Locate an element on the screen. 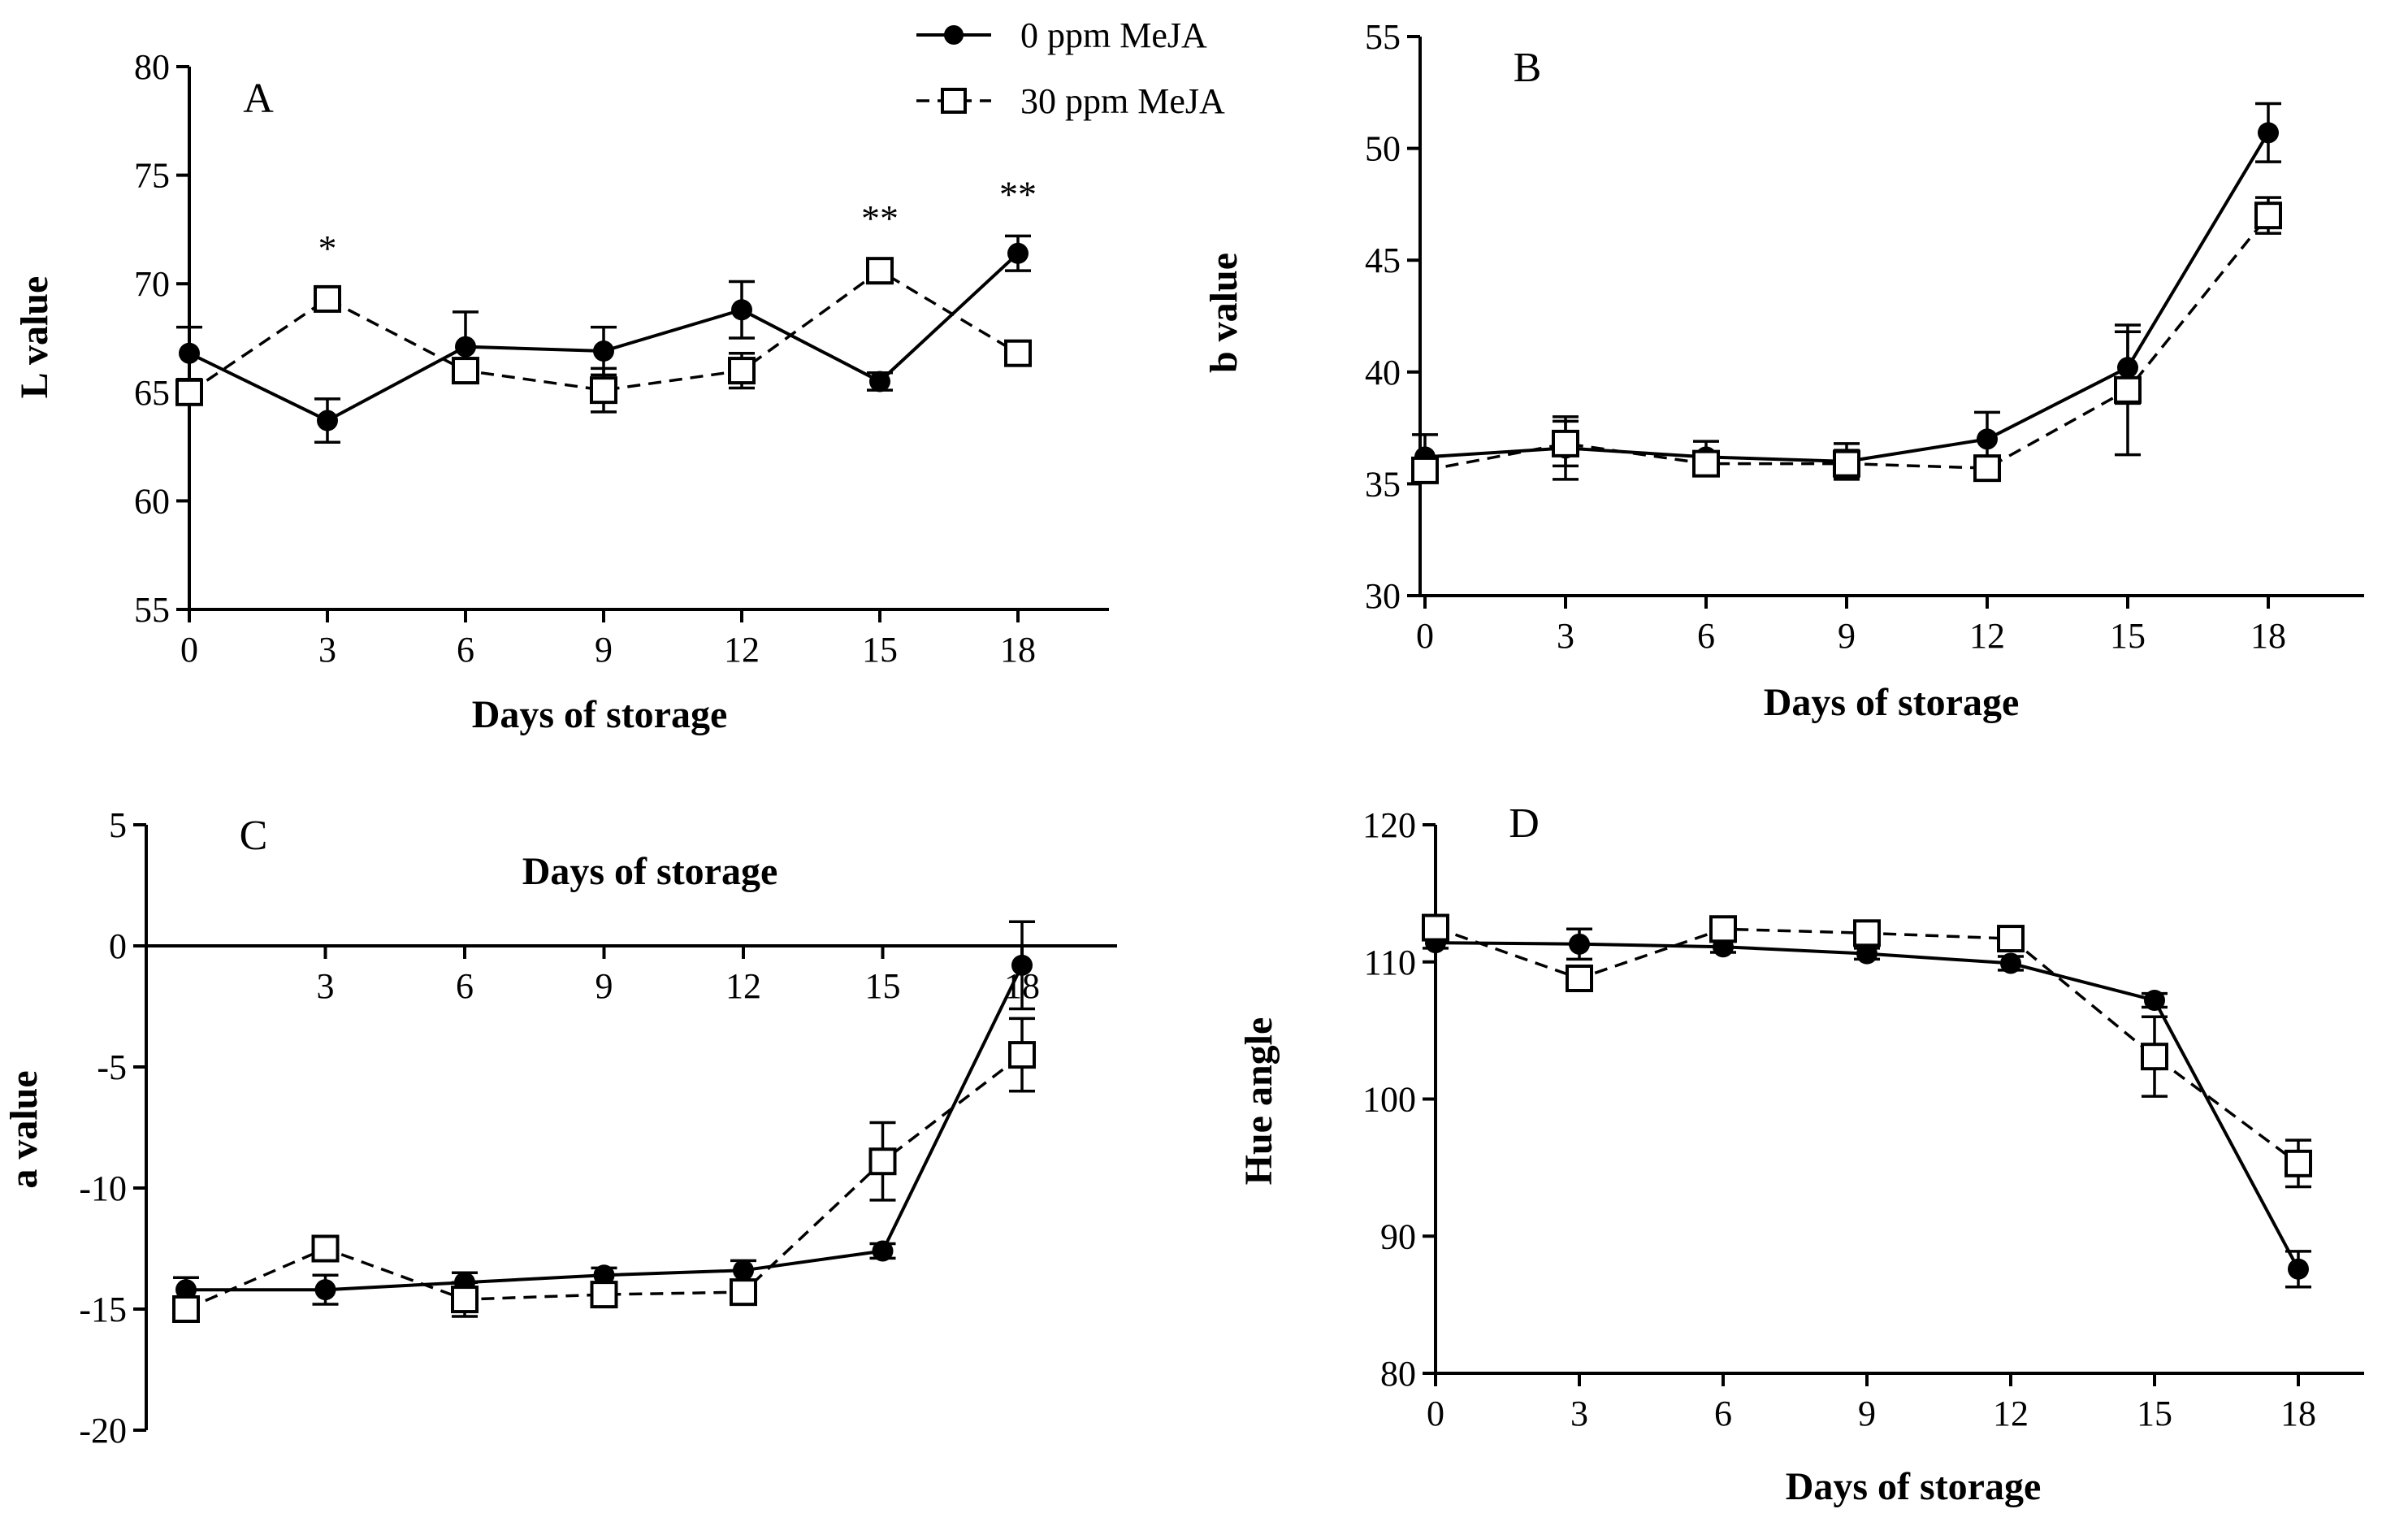 The width and height of the screenshot is (2408, 1522). panel-label: A is located at coordinates (258, 99).